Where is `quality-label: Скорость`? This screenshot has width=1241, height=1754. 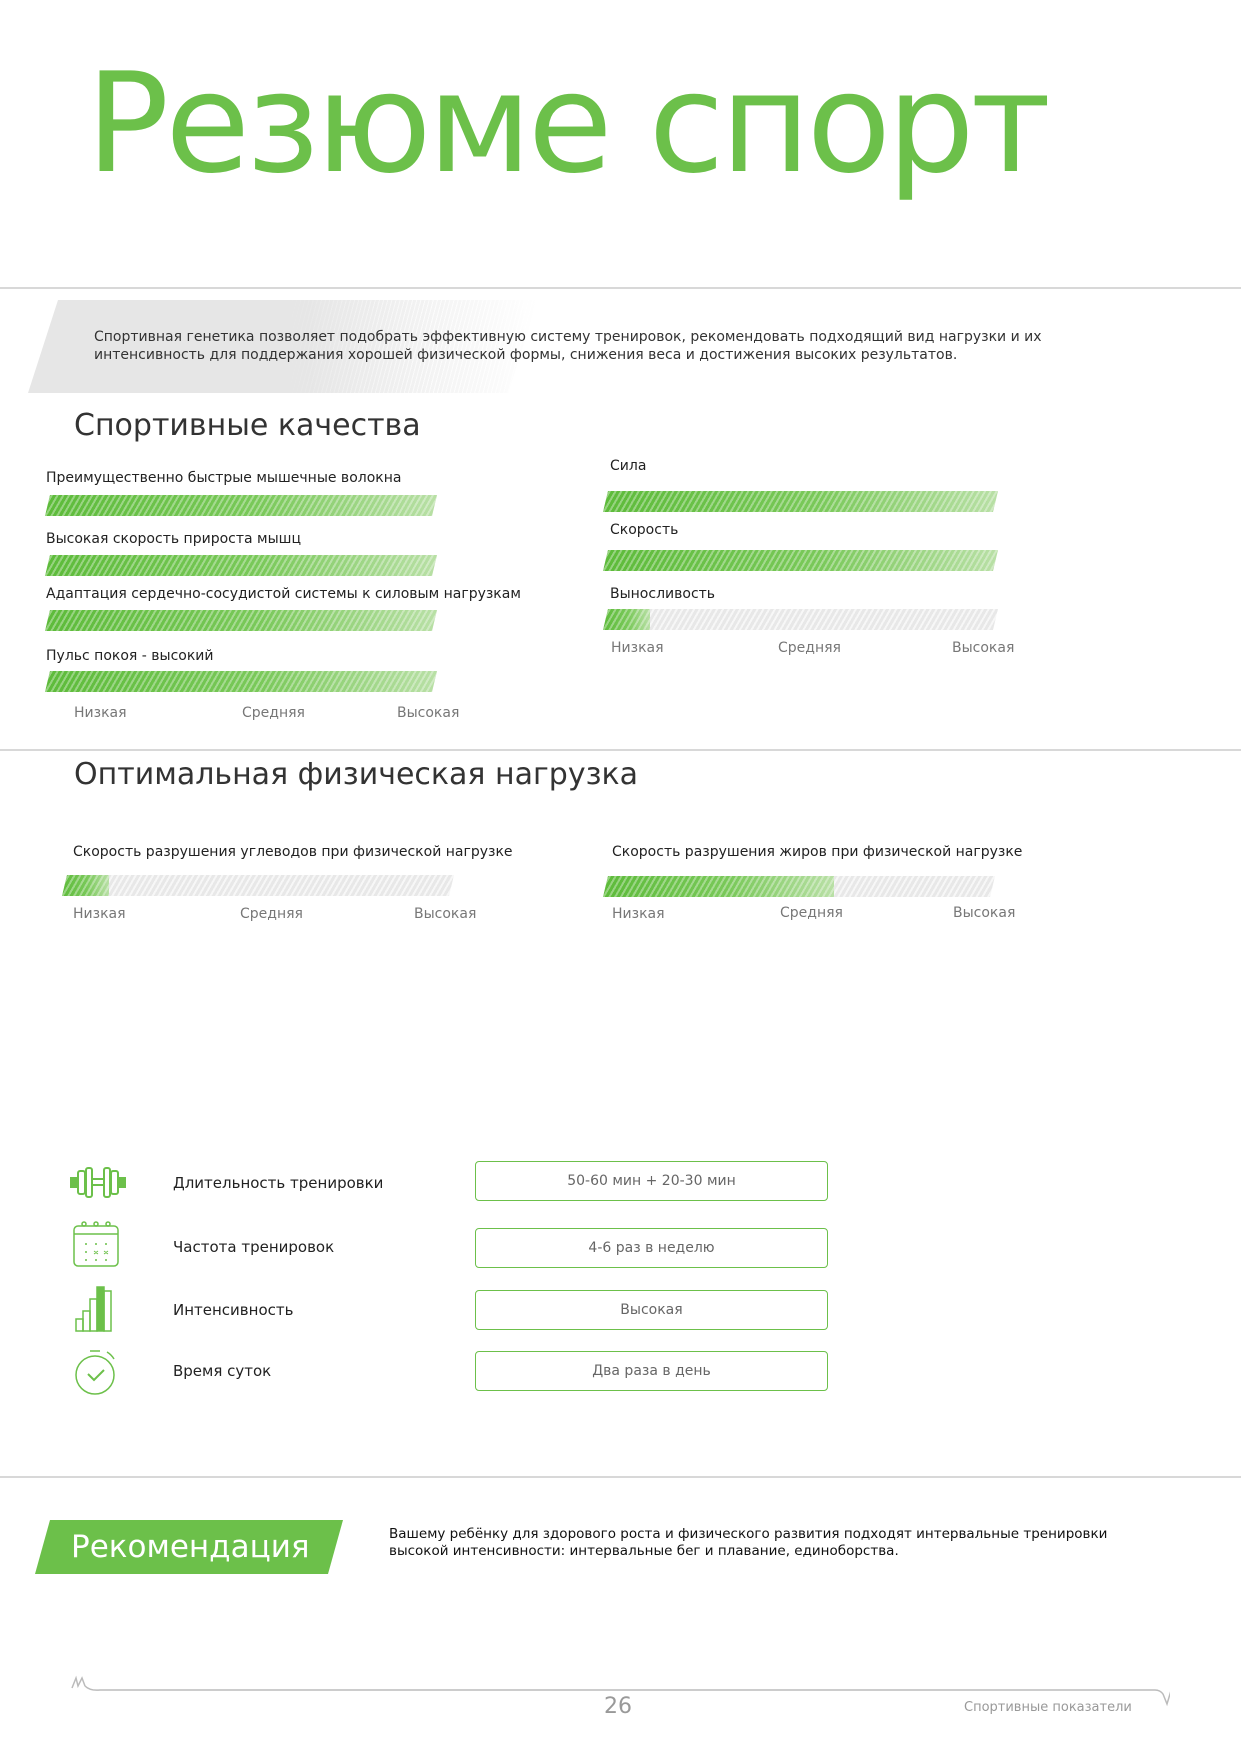
quality-label: Скорость is located at coordinates (644, 530).